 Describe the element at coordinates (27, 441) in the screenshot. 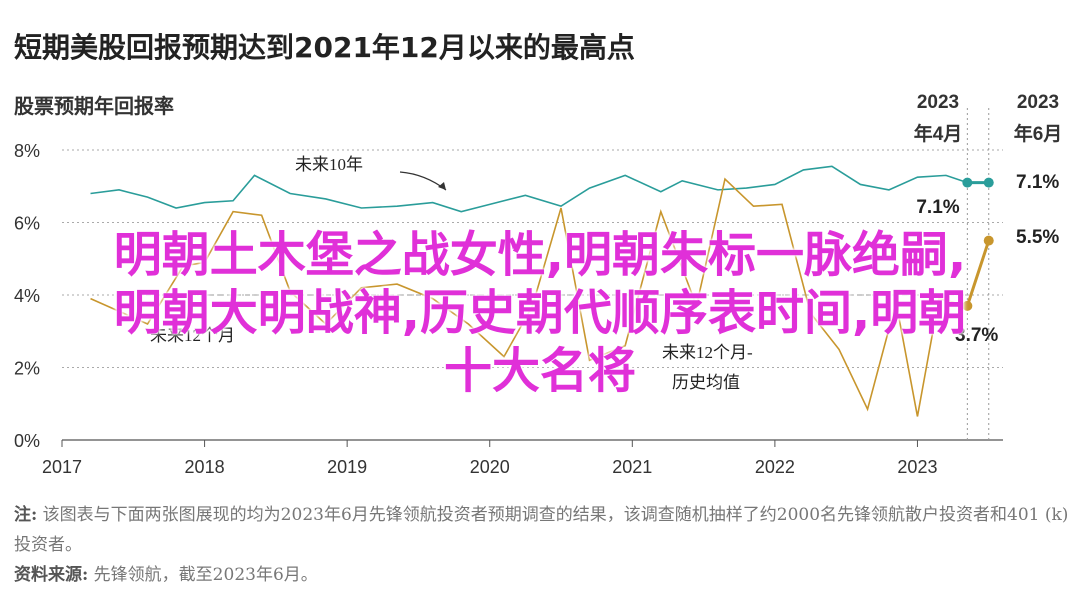

I see `y-tick-label: 0%` at that location.